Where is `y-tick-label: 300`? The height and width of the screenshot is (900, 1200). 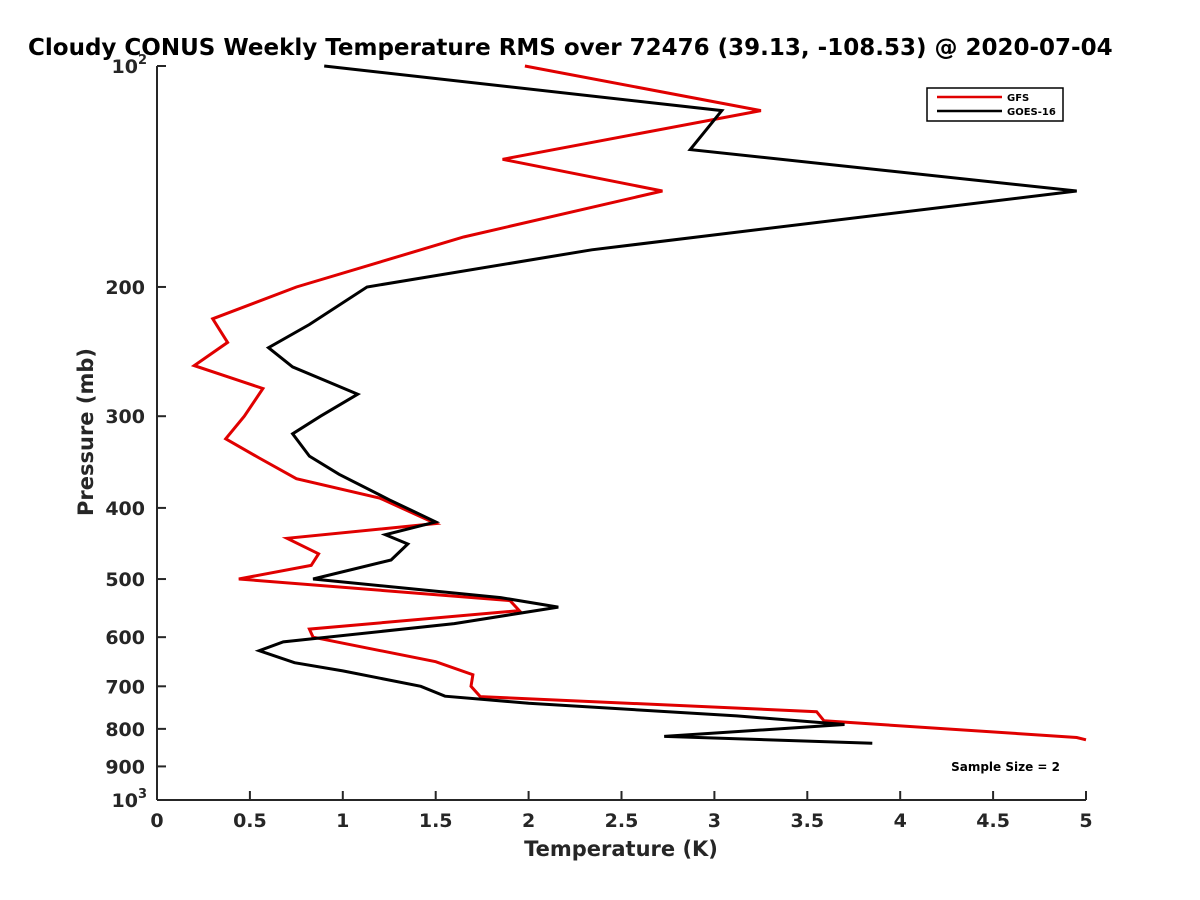 y-tick-label: 300 is located at coordinates (125, 417).